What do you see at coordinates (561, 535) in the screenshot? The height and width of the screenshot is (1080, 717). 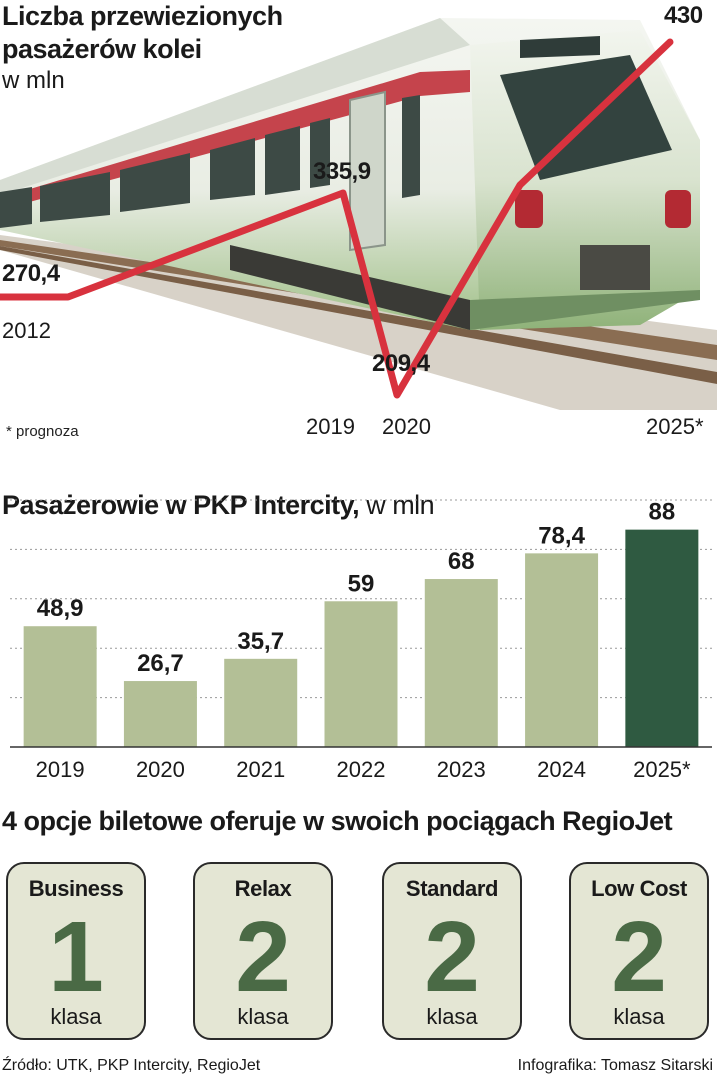 I see `bar-value-label: 78,4` at bounding box center [561, 535].